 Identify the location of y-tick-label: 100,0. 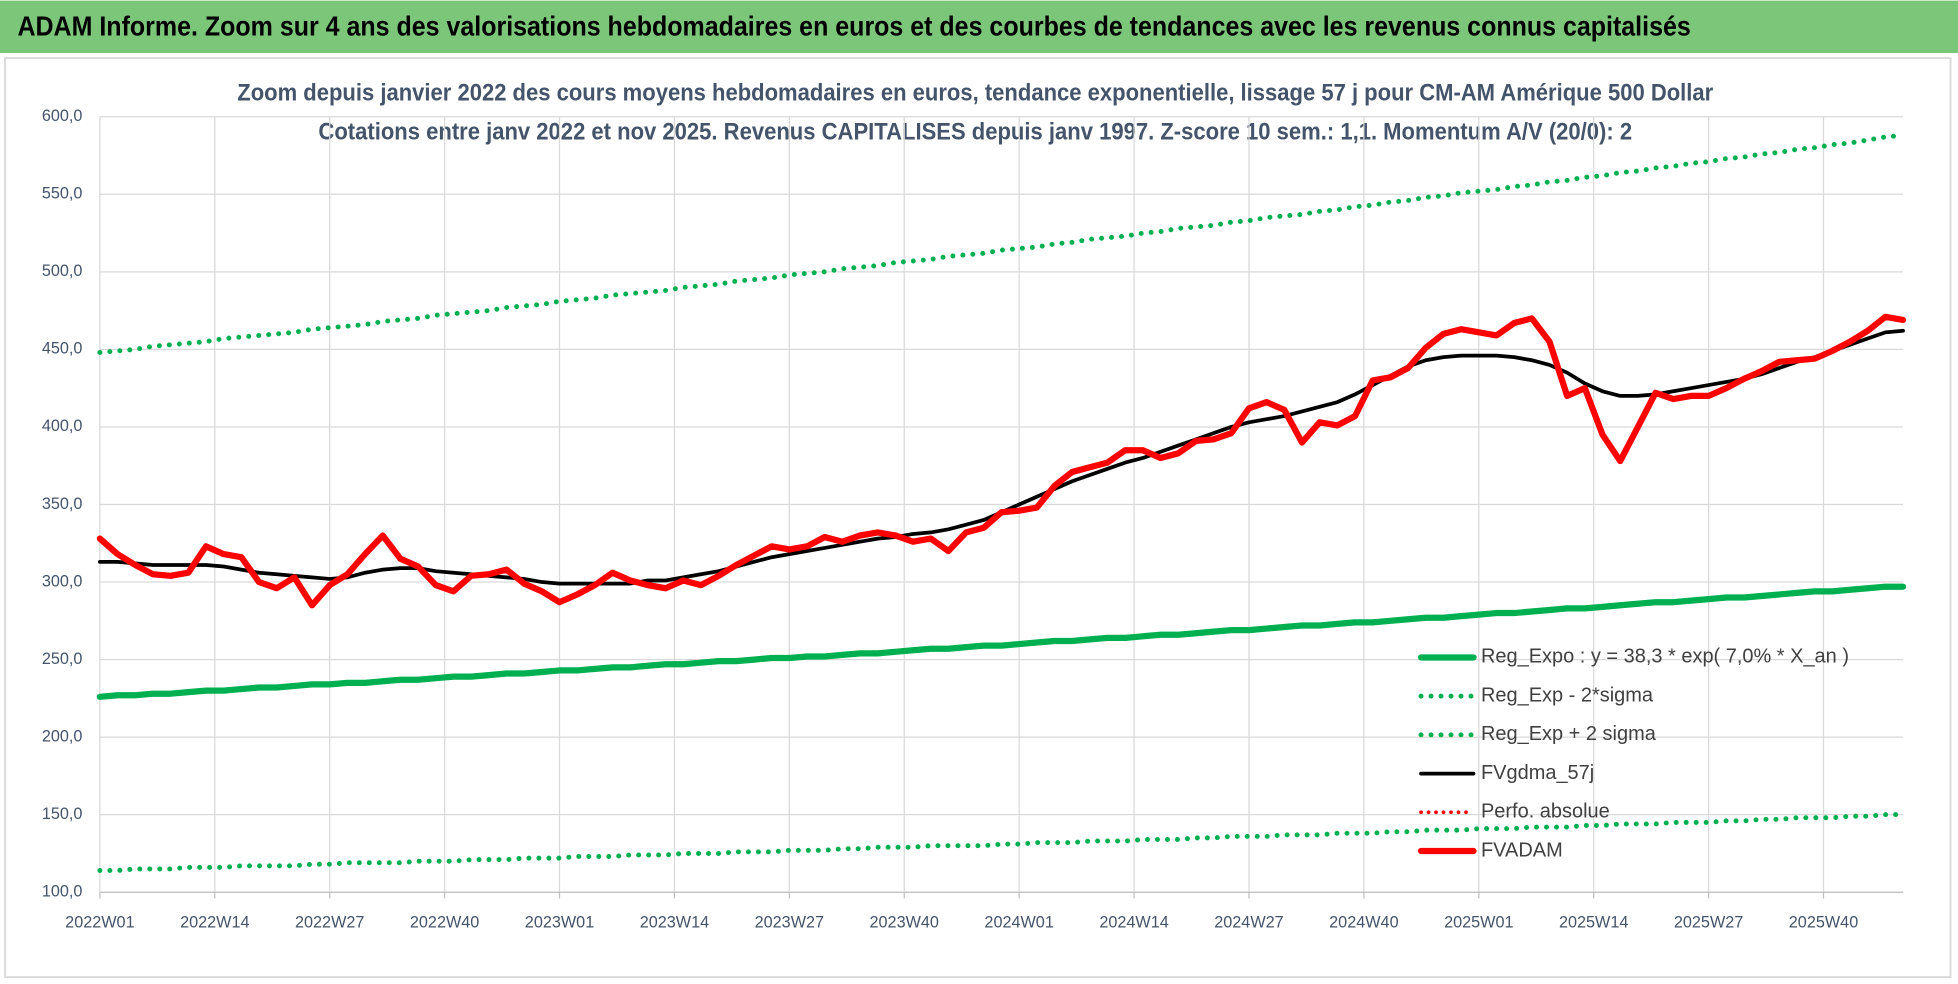
(62, 891).